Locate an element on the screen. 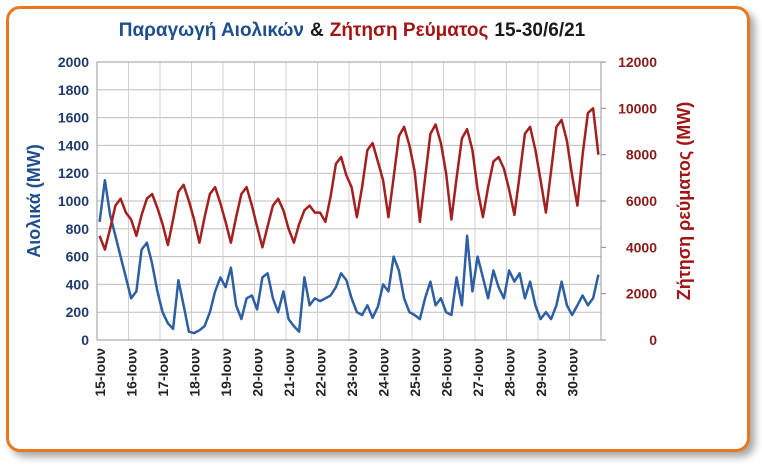 The image size is (762, 467). y-tick-label: 200 is located at coordinates (78, 312).